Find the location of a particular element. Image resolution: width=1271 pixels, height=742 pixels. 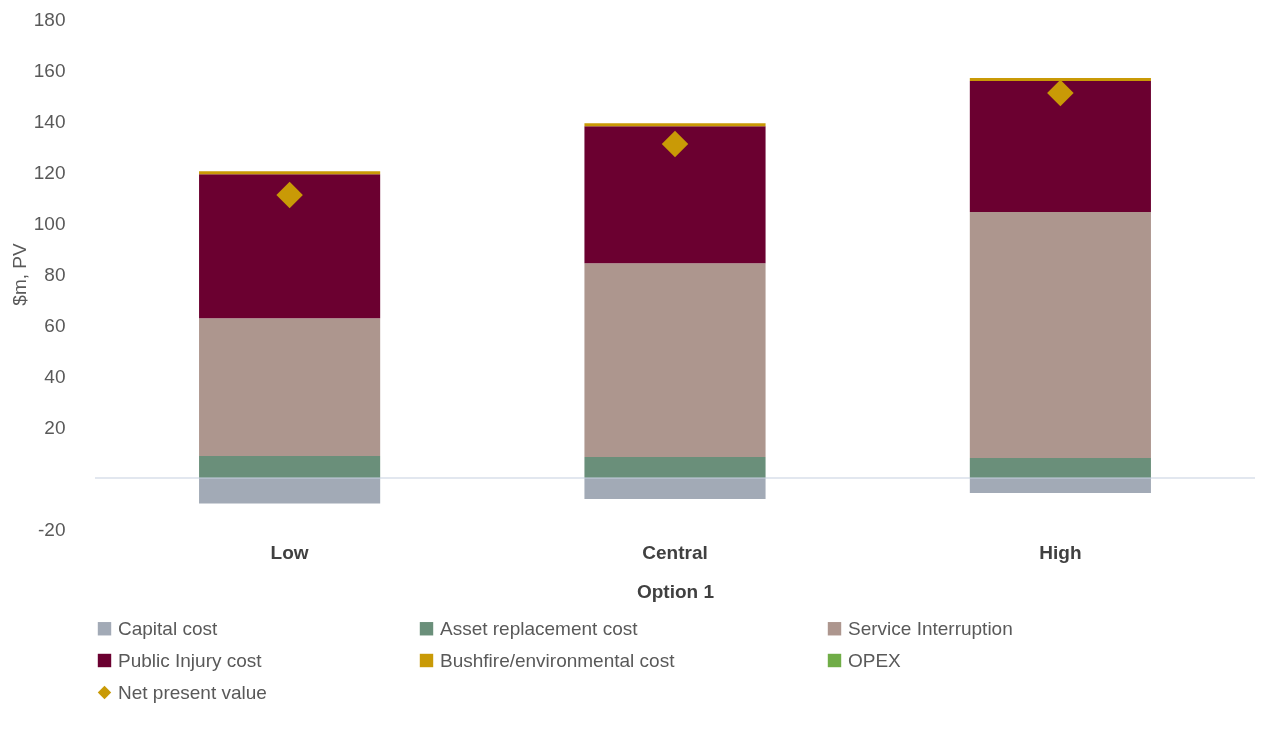

legend-label: Service Interruption is located at coordinates (930, 628).